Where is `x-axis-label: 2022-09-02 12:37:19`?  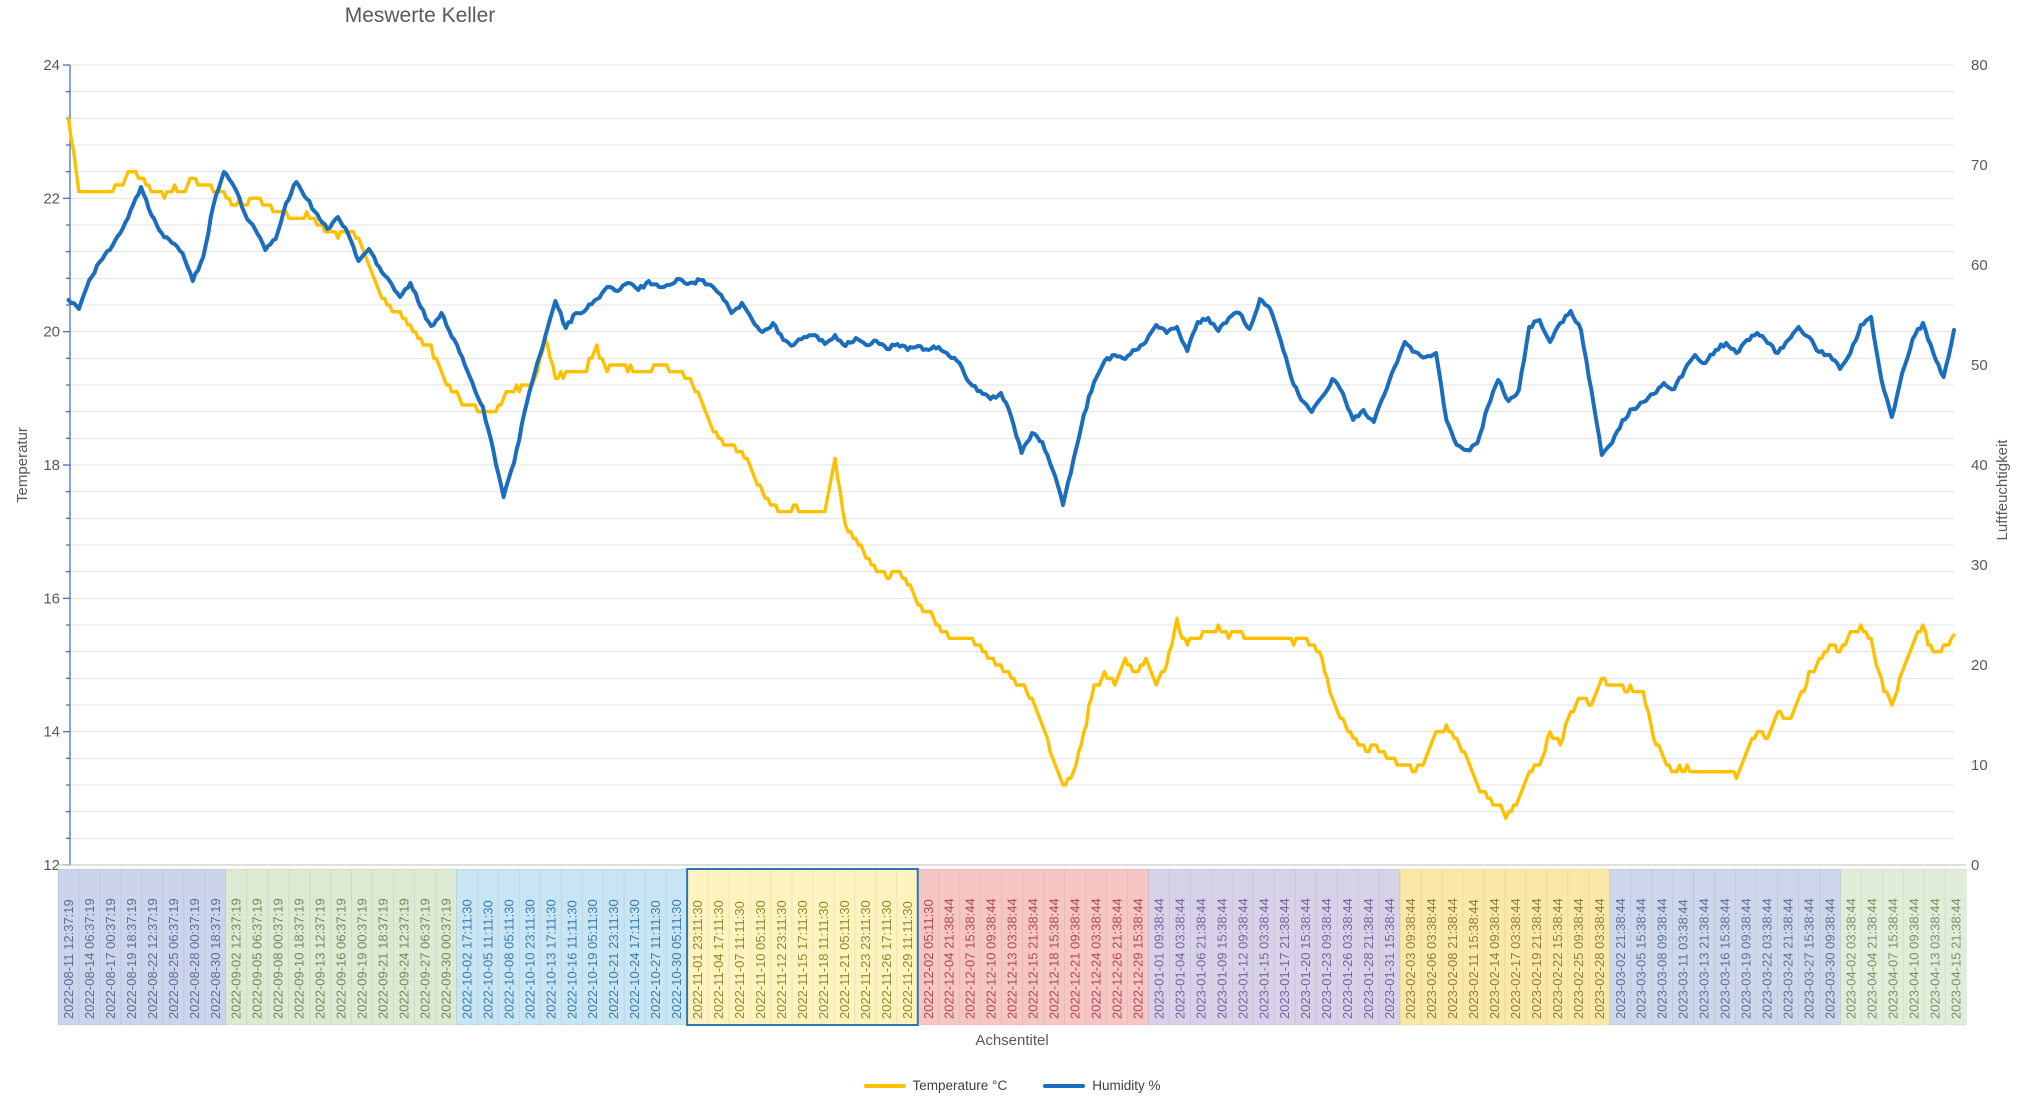
x-axis-label: 2022-09-02 12:37:19 is located at coordinates (236, 958).